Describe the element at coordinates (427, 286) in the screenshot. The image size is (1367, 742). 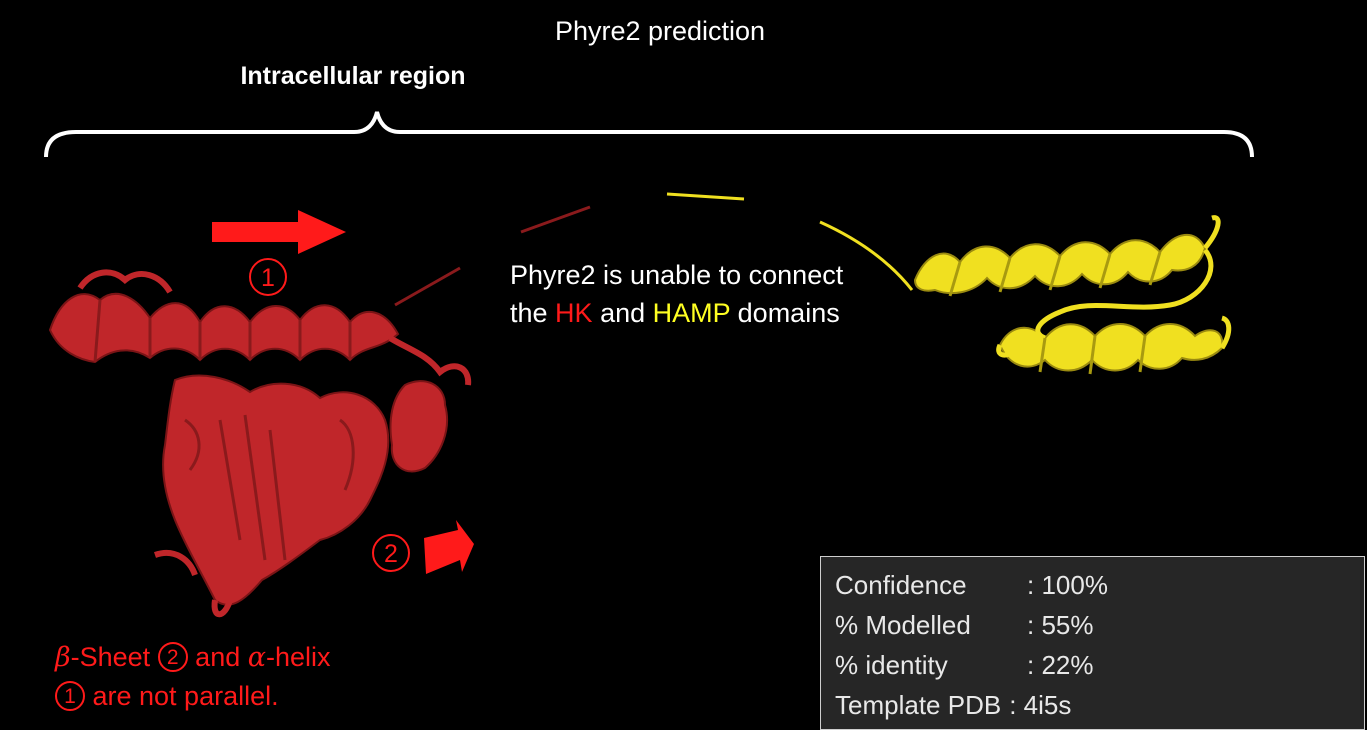
I see `hk-linker-a` at that location.